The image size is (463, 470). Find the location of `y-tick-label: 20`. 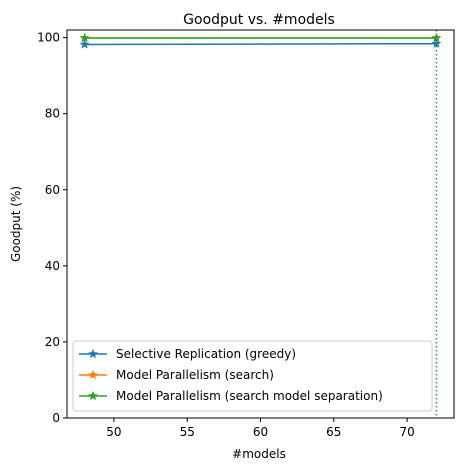

y-tick-label: 20 is located at coordinates (52, 342).